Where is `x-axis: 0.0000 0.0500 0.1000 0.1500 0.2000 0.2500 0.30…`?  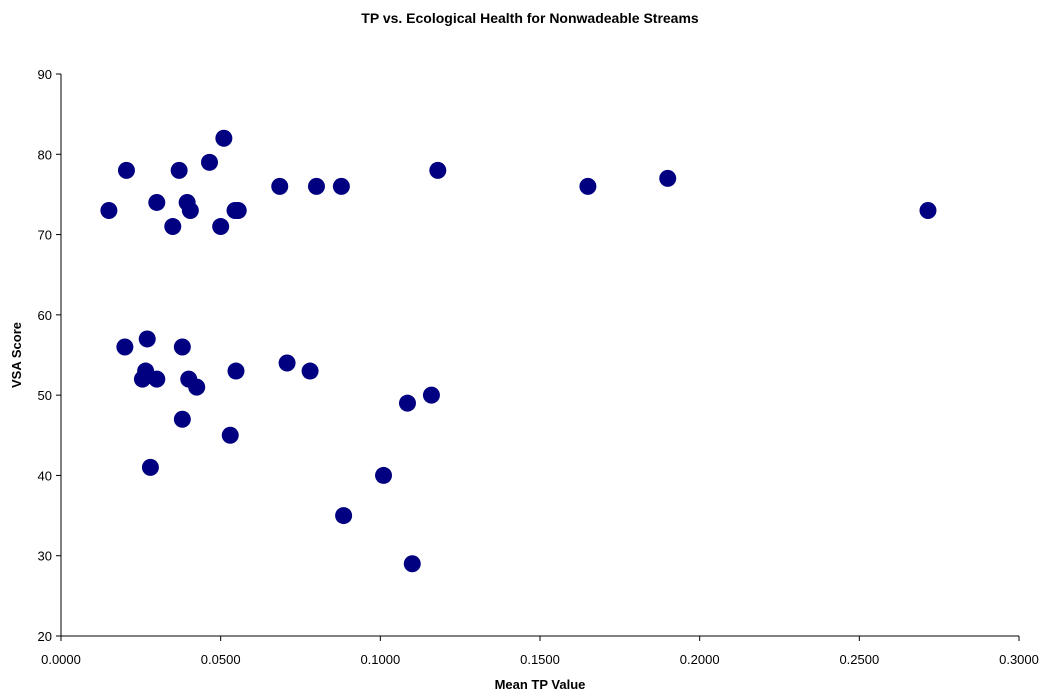 x-axis: 0.0000 0.0500 0.1000 0.1500 0.2000 0.2500 0.30… is located at coordinates (540, 651).